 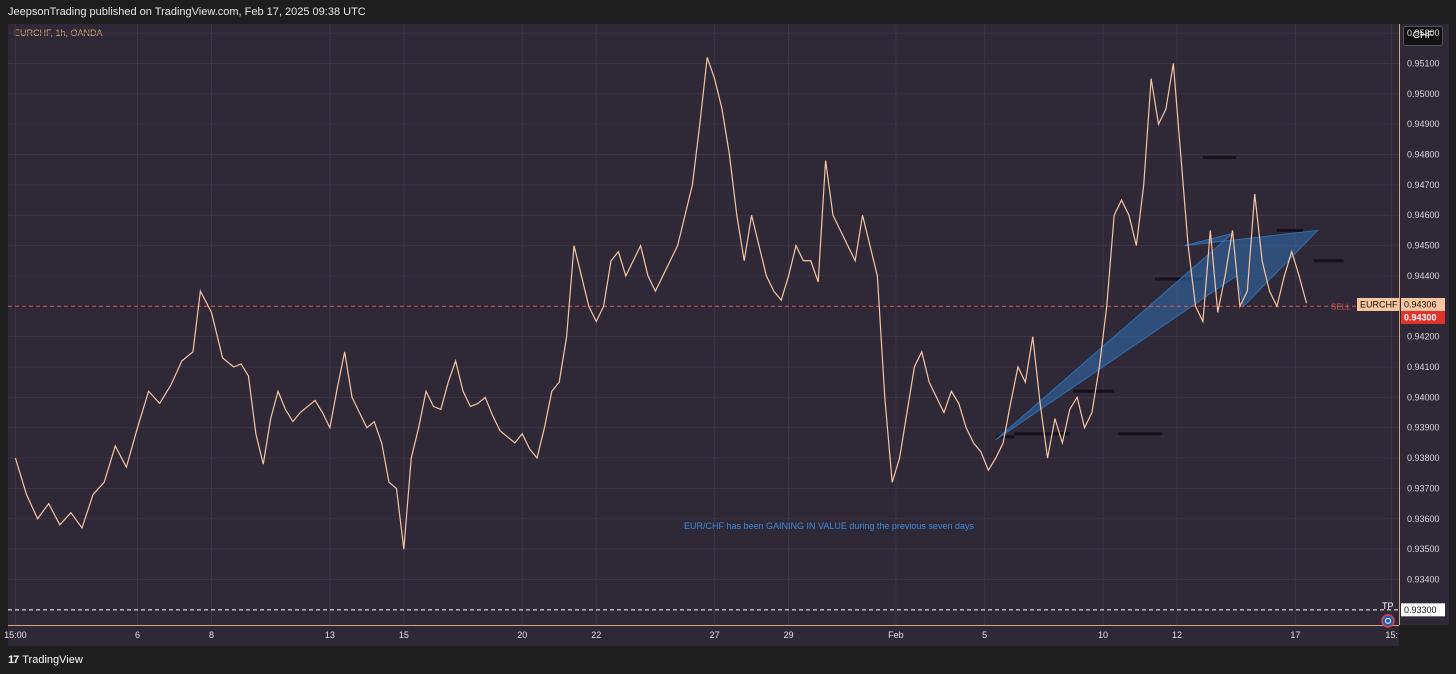 I want to click on right-gutter, so click(x=1452, y=335).